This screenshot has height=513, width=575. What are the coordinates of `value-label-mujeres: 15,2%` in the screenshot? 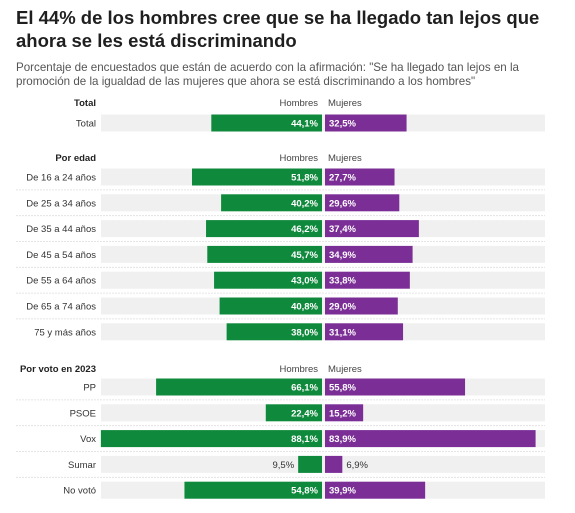 It's located at (342, 413).